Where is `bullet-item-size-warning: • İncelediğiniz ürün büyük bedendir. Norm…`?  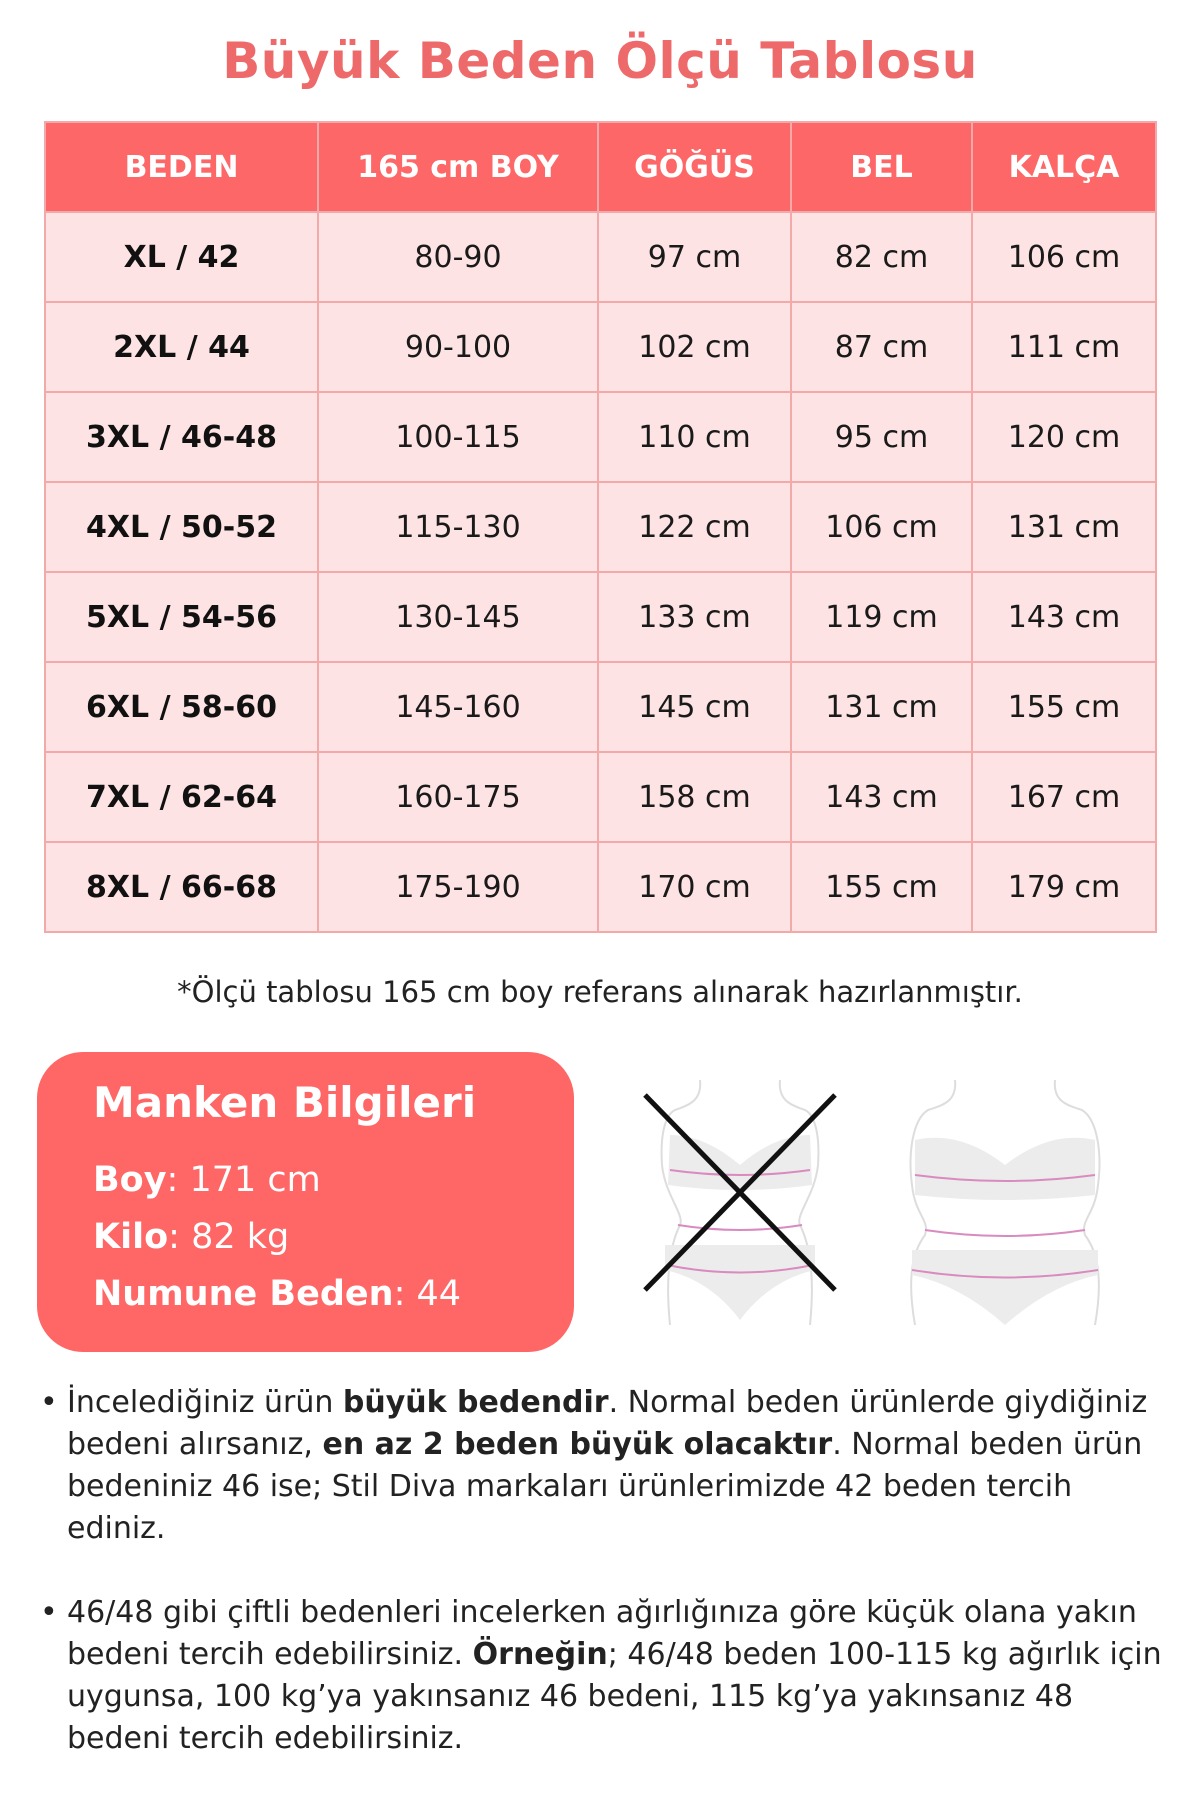
bullet-item-size-warning: • İncelediğiniz ürün büyük bedendir. Norm… is located at coordinates (601, 1466).